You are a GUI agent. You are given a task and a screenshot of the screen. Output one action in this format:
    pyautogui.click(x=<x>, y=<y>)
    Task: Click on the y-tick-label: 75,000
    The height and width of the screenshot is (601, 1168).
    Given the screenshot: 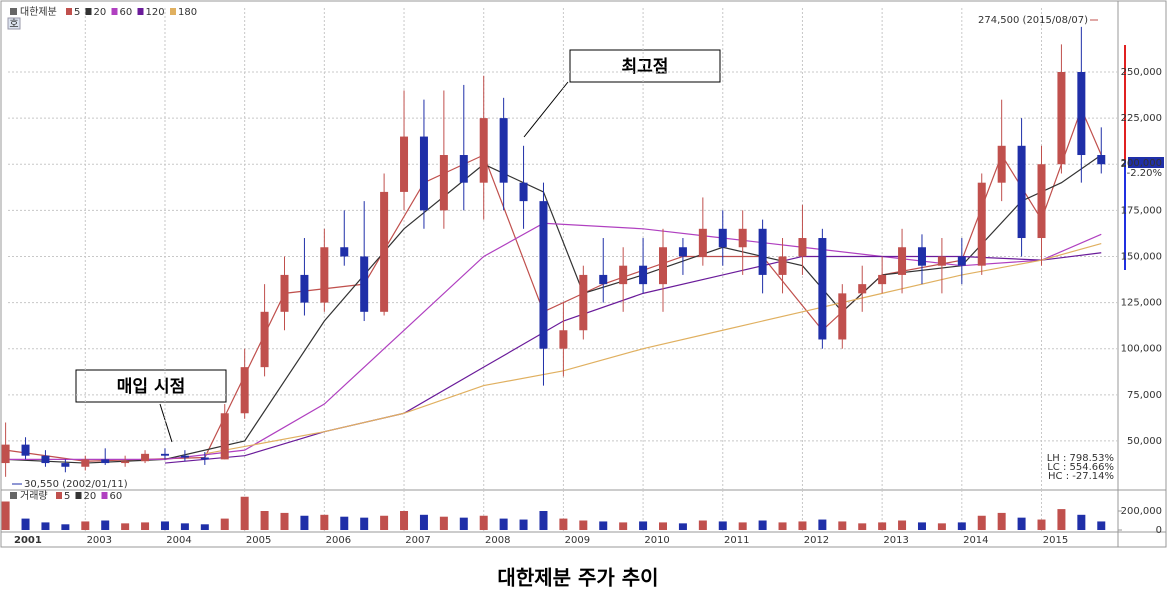 What is the action you would take?
    pyautogui.click(x=1144, y=395)
    